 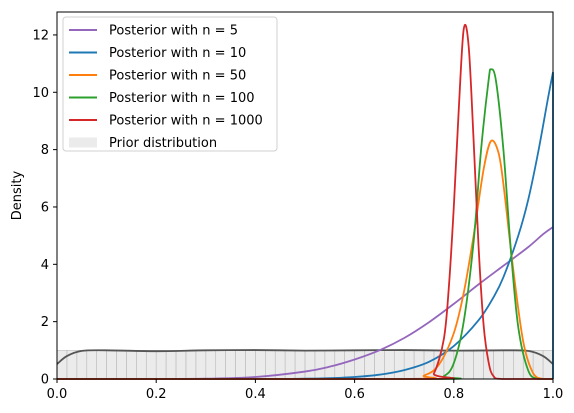 What do you see at coordinates (453, 394) in the screenshot?
I see `x-tick-label: 0.8` at bounding box center [453, 394].